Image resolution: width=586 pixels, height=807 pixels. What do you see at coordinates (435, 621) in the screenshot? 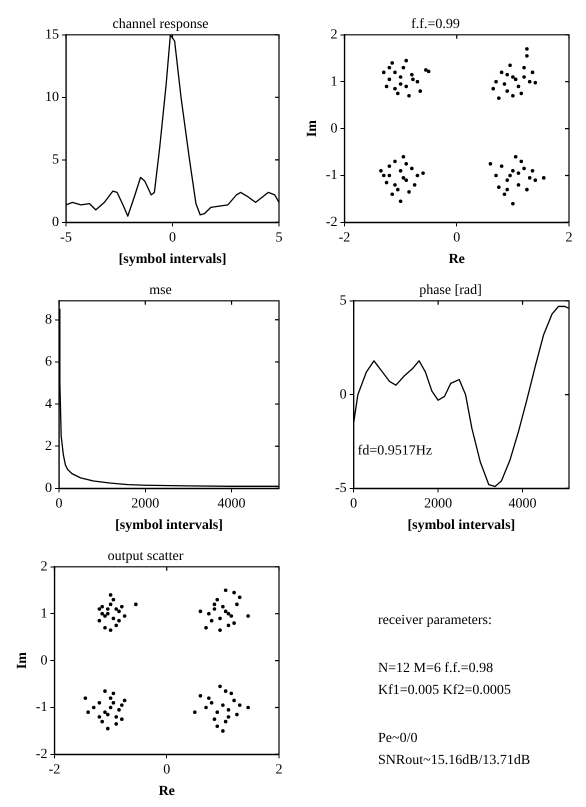
I see `text: receiver parameters:` at bounding box center [435, 621].